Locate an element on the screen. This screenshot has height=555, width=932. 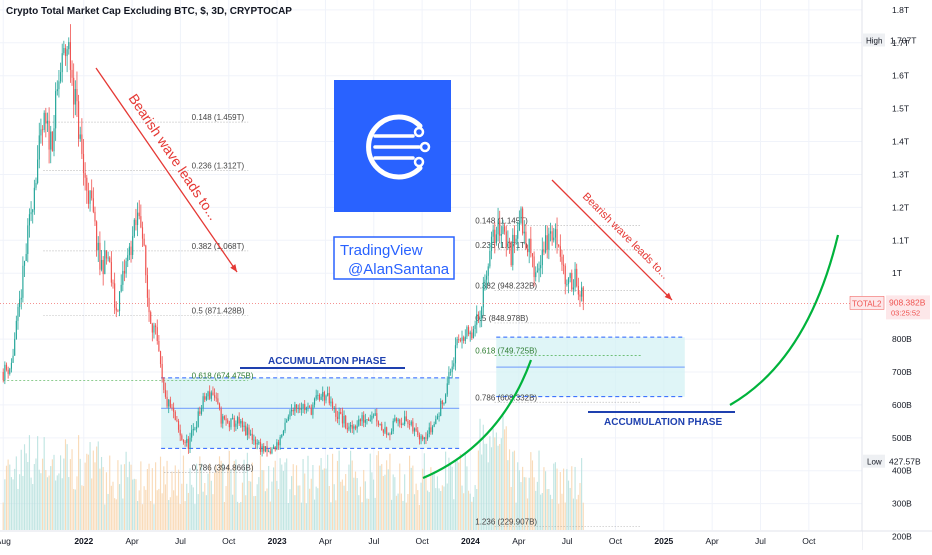
price-tick-label: 200B is located at coordinates (902, 537).